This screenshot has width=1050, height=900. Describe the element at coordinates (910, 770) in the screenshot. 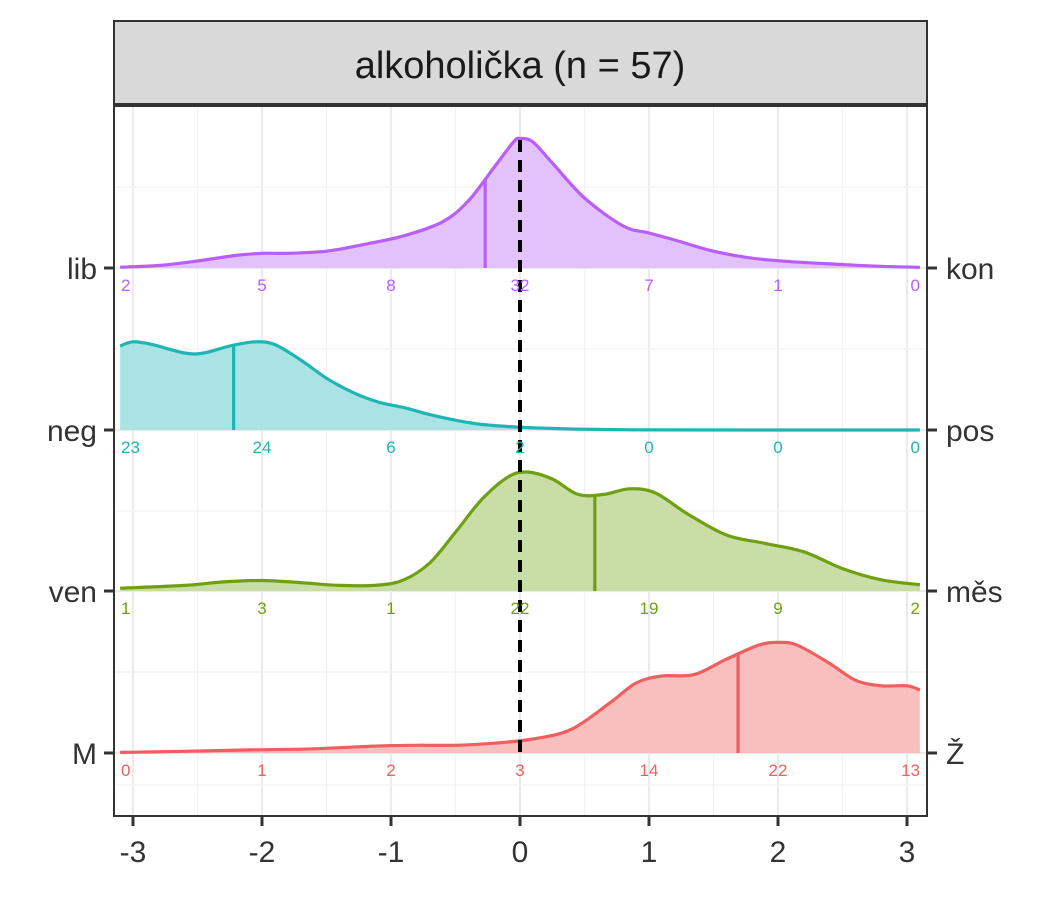

I see `count-label: 13` at that location.